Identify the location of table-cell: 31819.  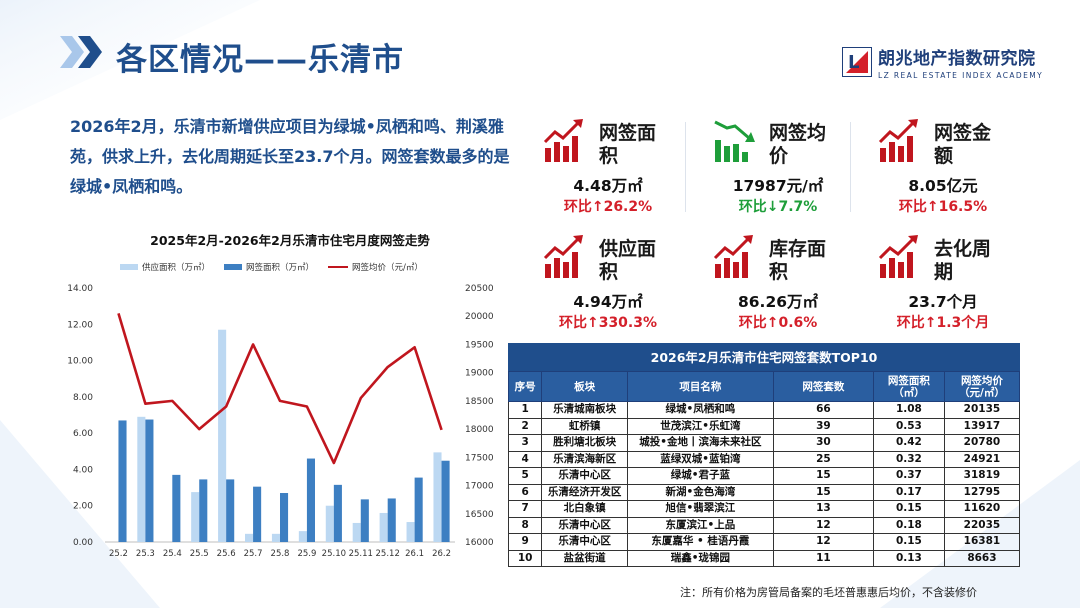
(982, 476).